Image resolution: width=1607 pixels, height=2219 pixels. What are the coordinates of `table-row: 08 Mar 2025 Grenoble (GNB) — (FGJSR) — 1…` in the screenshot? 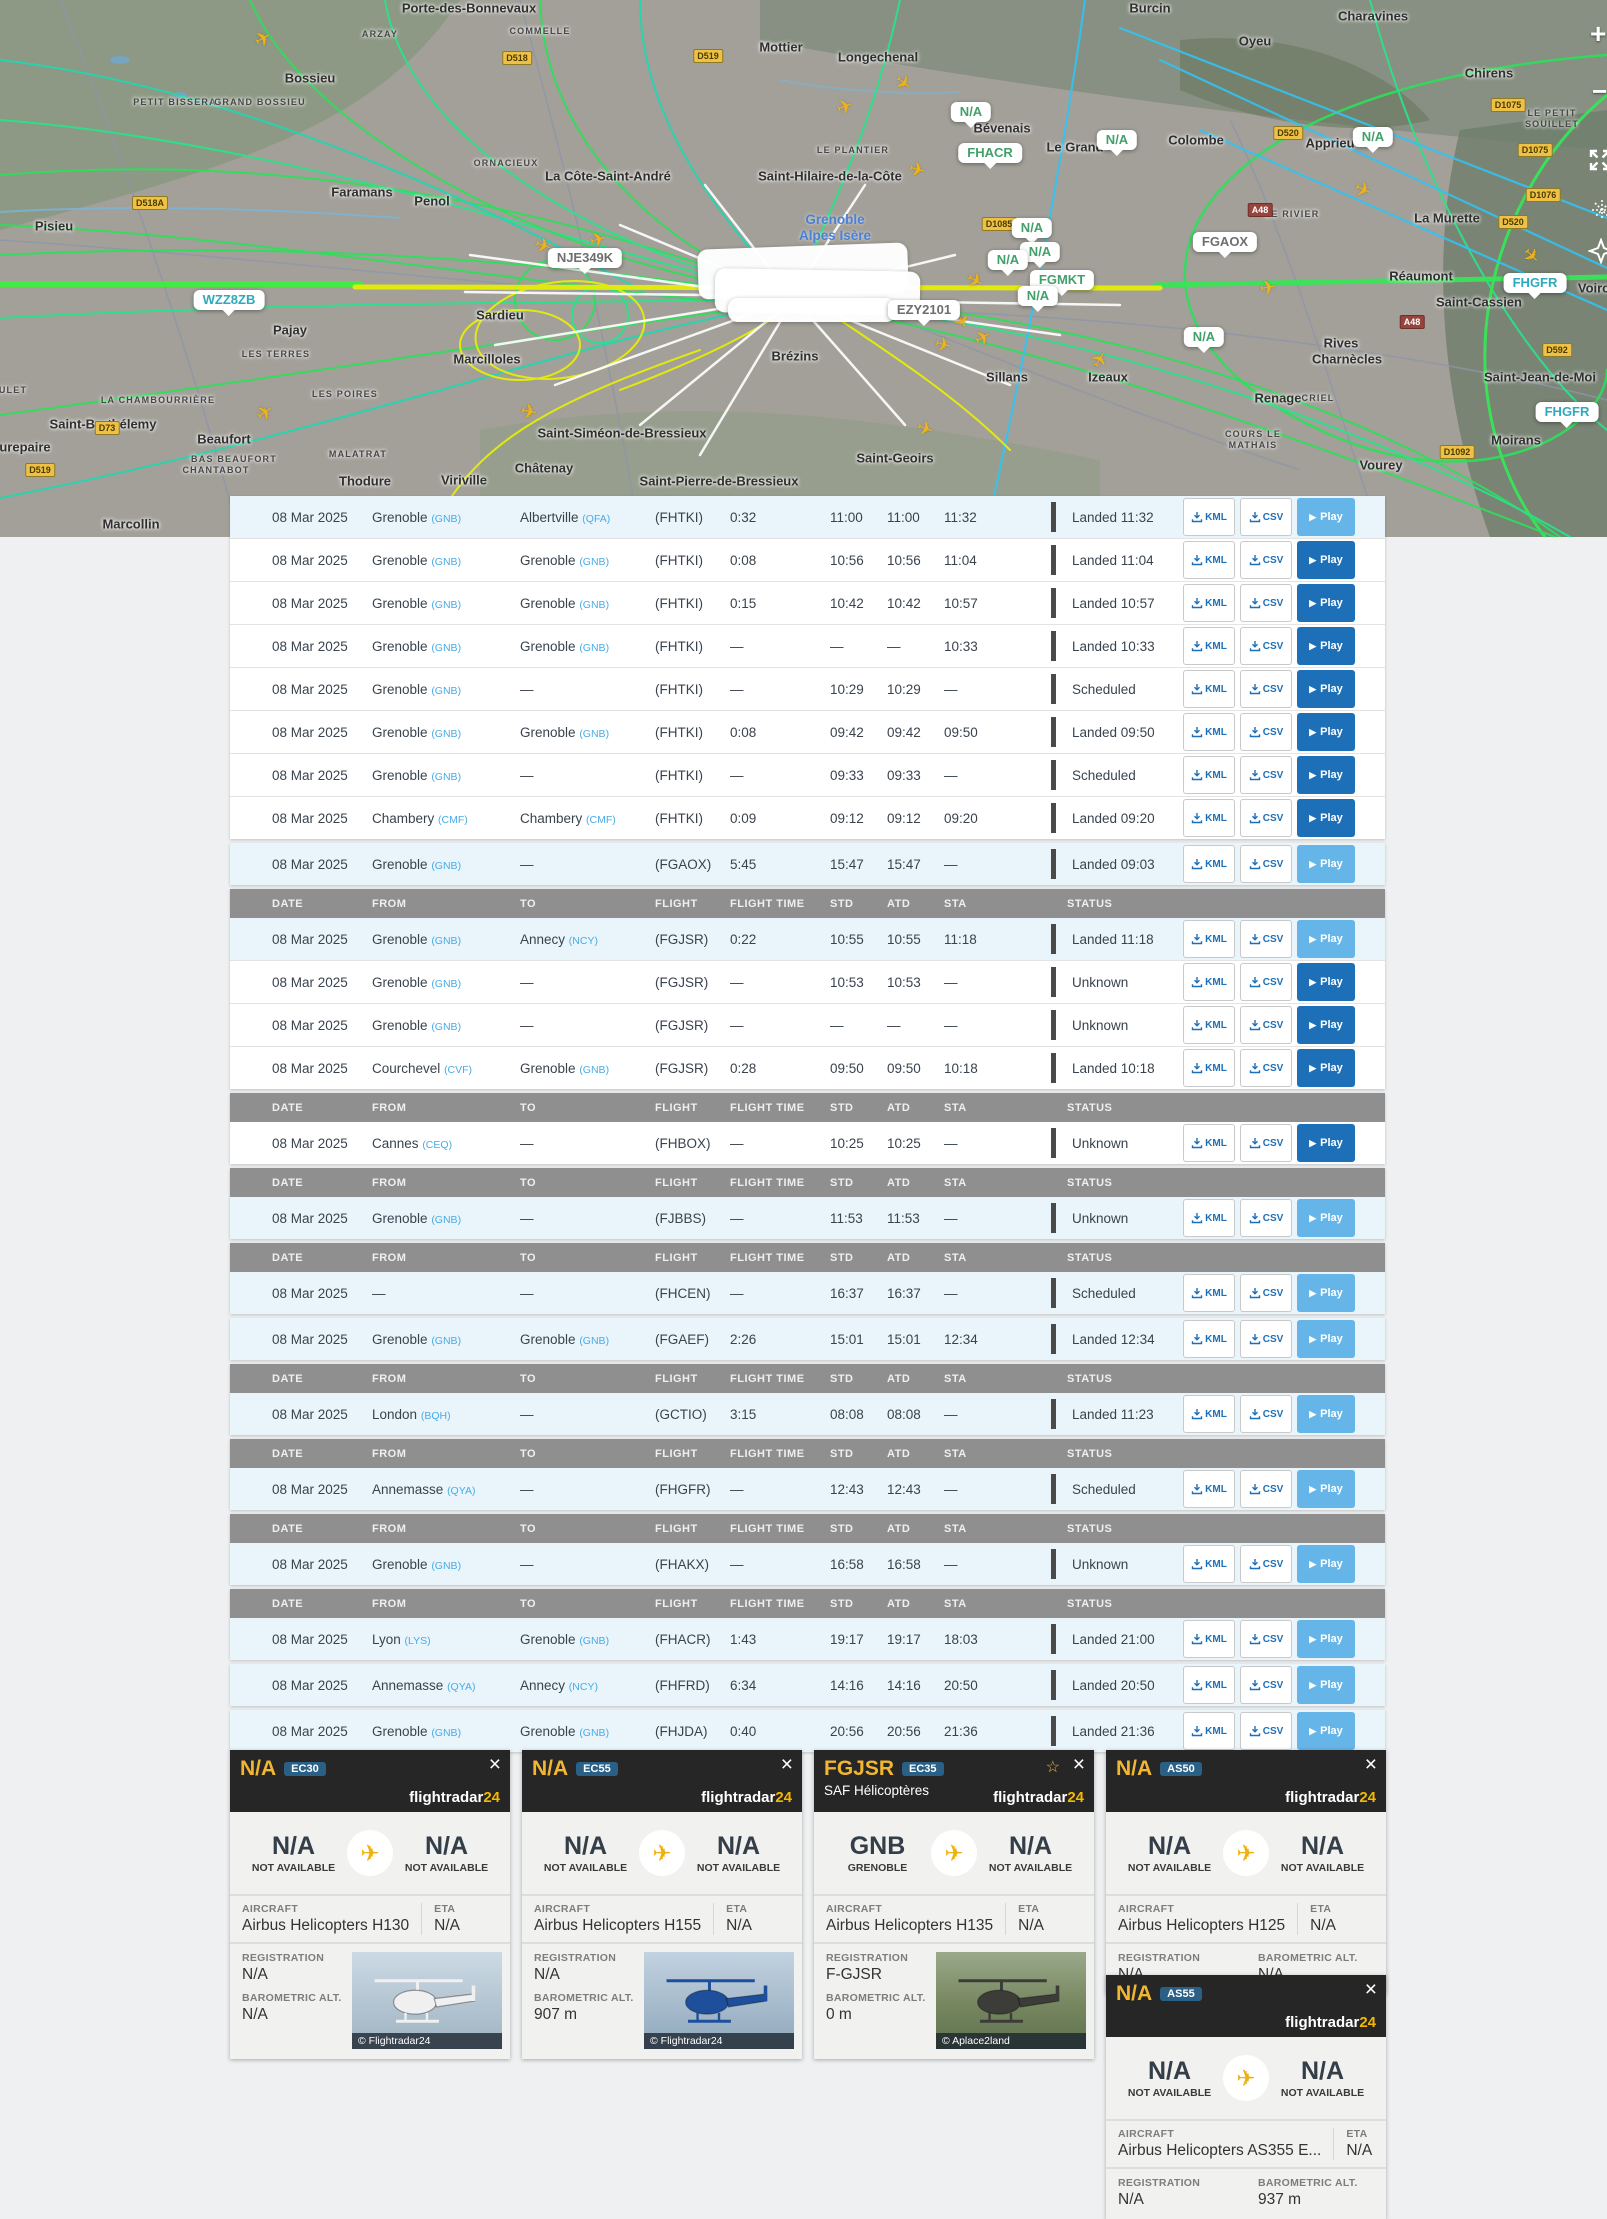 It's located at (807, 981).